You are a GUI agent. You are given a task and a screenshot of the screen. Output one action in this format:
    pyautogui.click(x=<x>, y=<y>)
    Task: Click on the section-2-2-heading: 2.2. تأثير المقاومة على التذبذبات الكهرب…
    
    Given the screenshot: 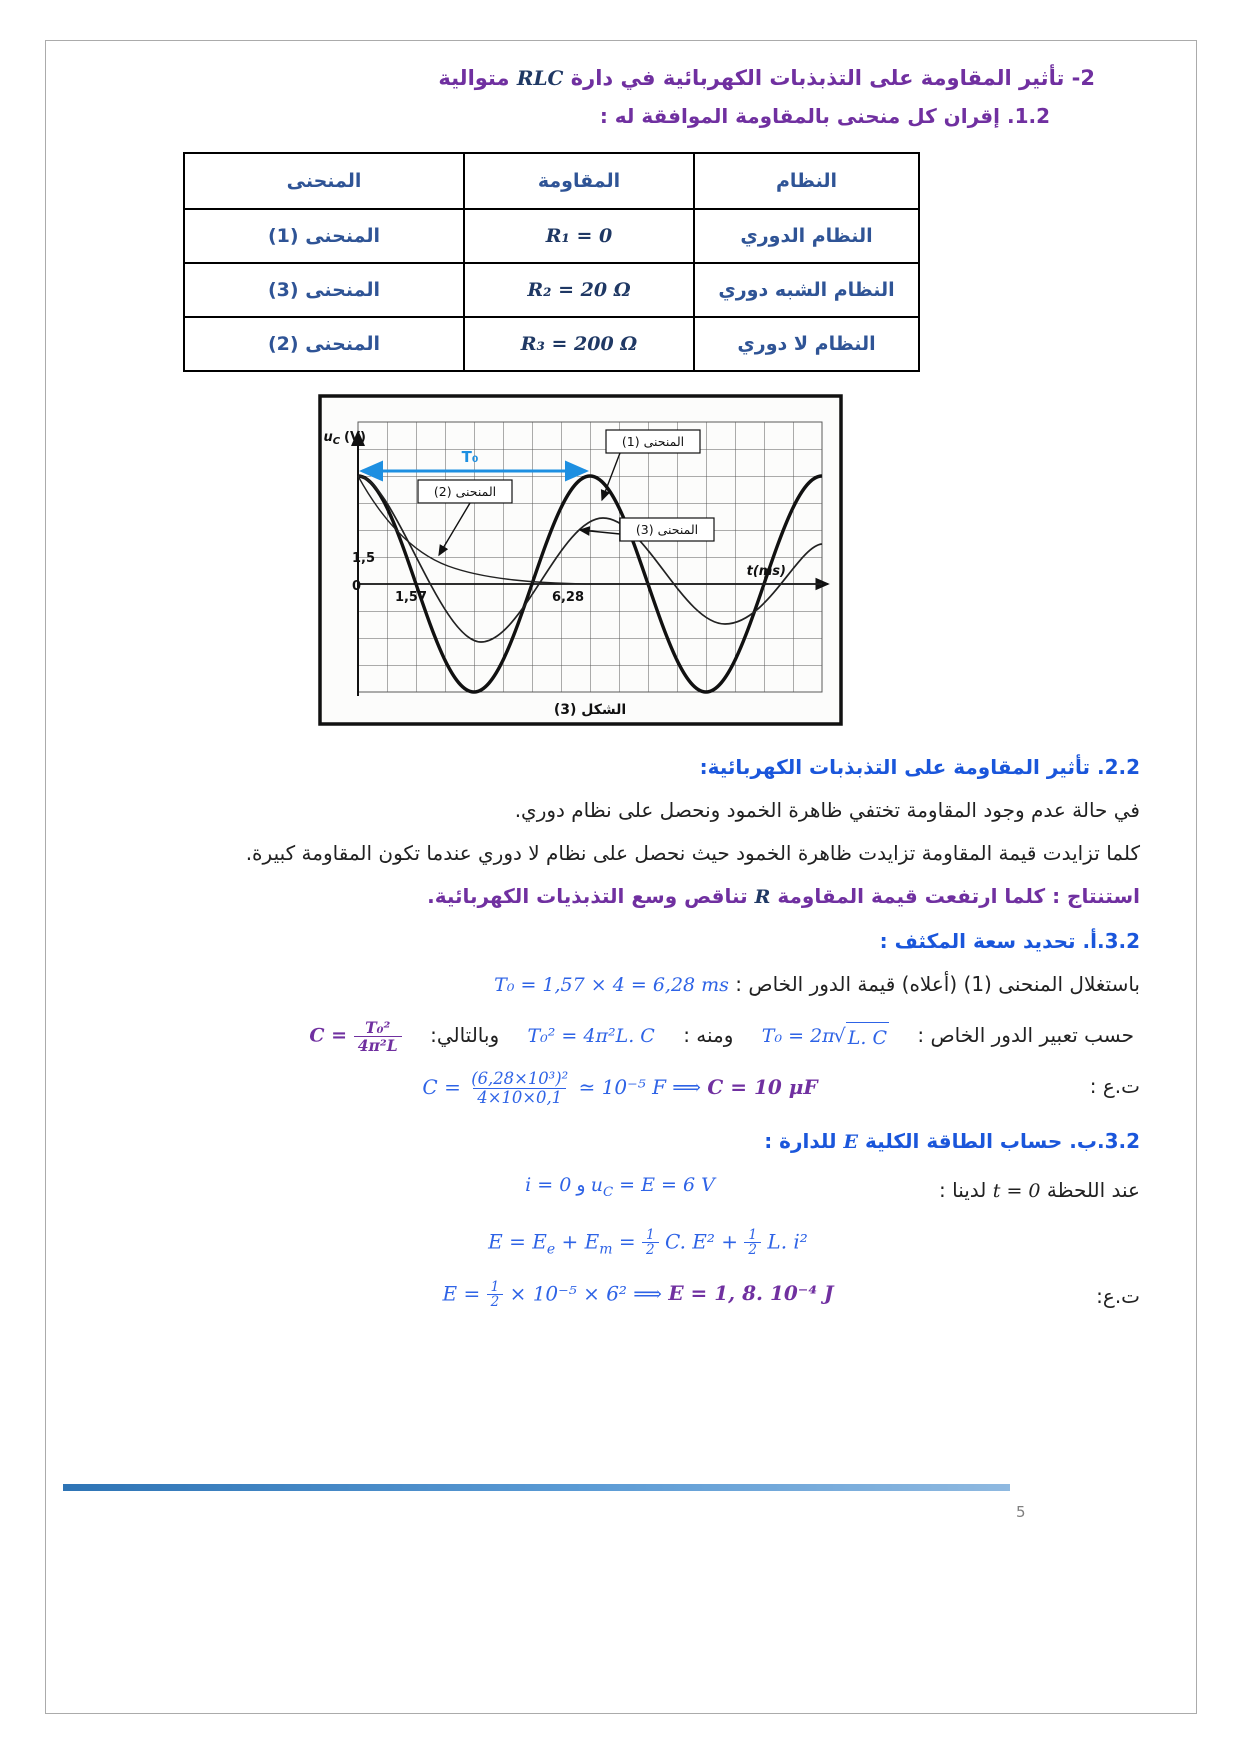 What is the action you would take?
    pyautogui.click(x=919, y=767)
    